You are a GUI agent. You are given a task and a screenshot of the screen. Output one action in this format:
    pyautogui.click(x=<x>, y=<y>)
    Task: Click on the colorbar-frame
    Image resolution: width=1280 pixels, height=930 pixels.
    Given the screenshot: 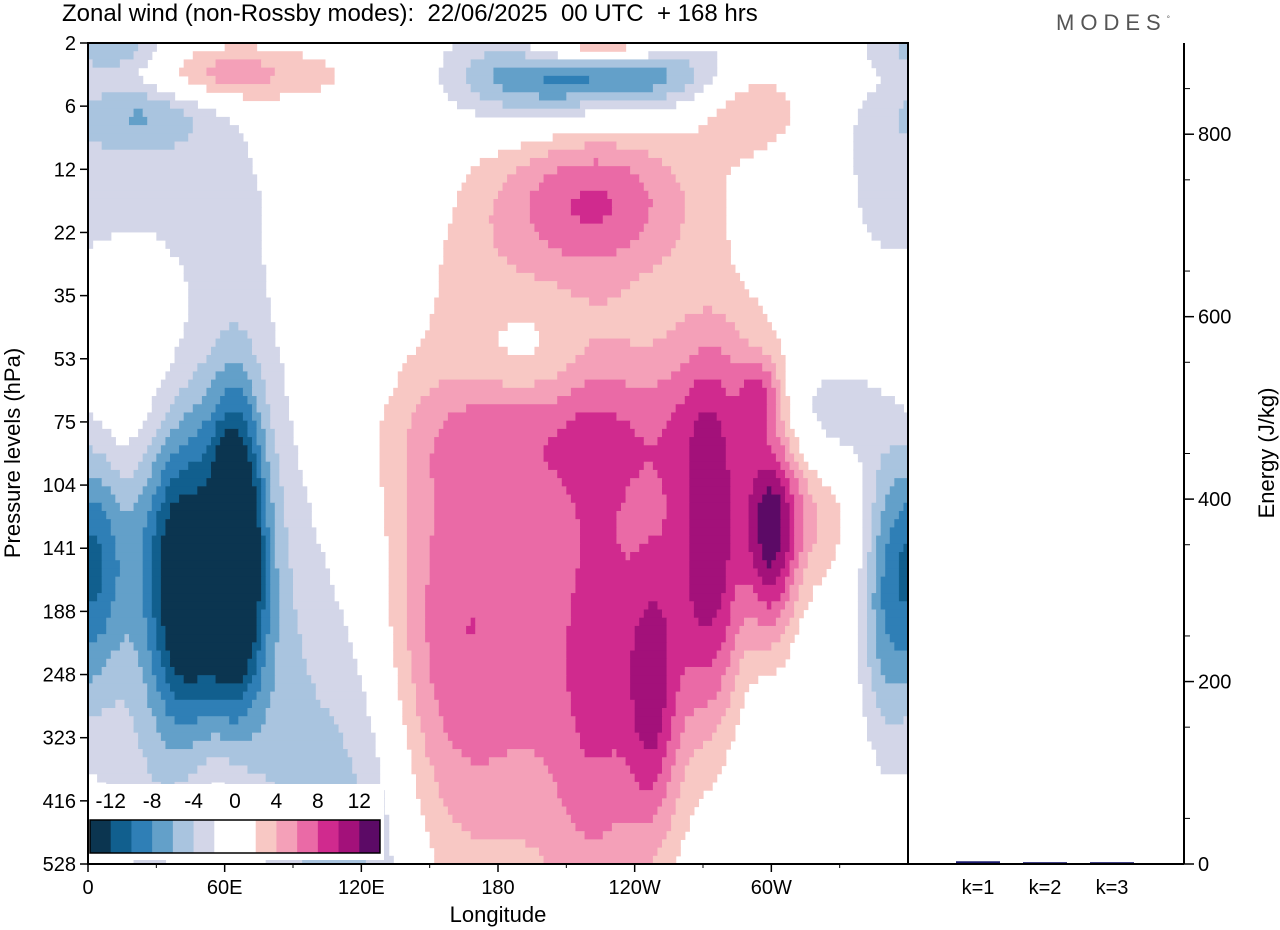 What is the action you would take?
    pyautogui.click(x=235, y=836)
    